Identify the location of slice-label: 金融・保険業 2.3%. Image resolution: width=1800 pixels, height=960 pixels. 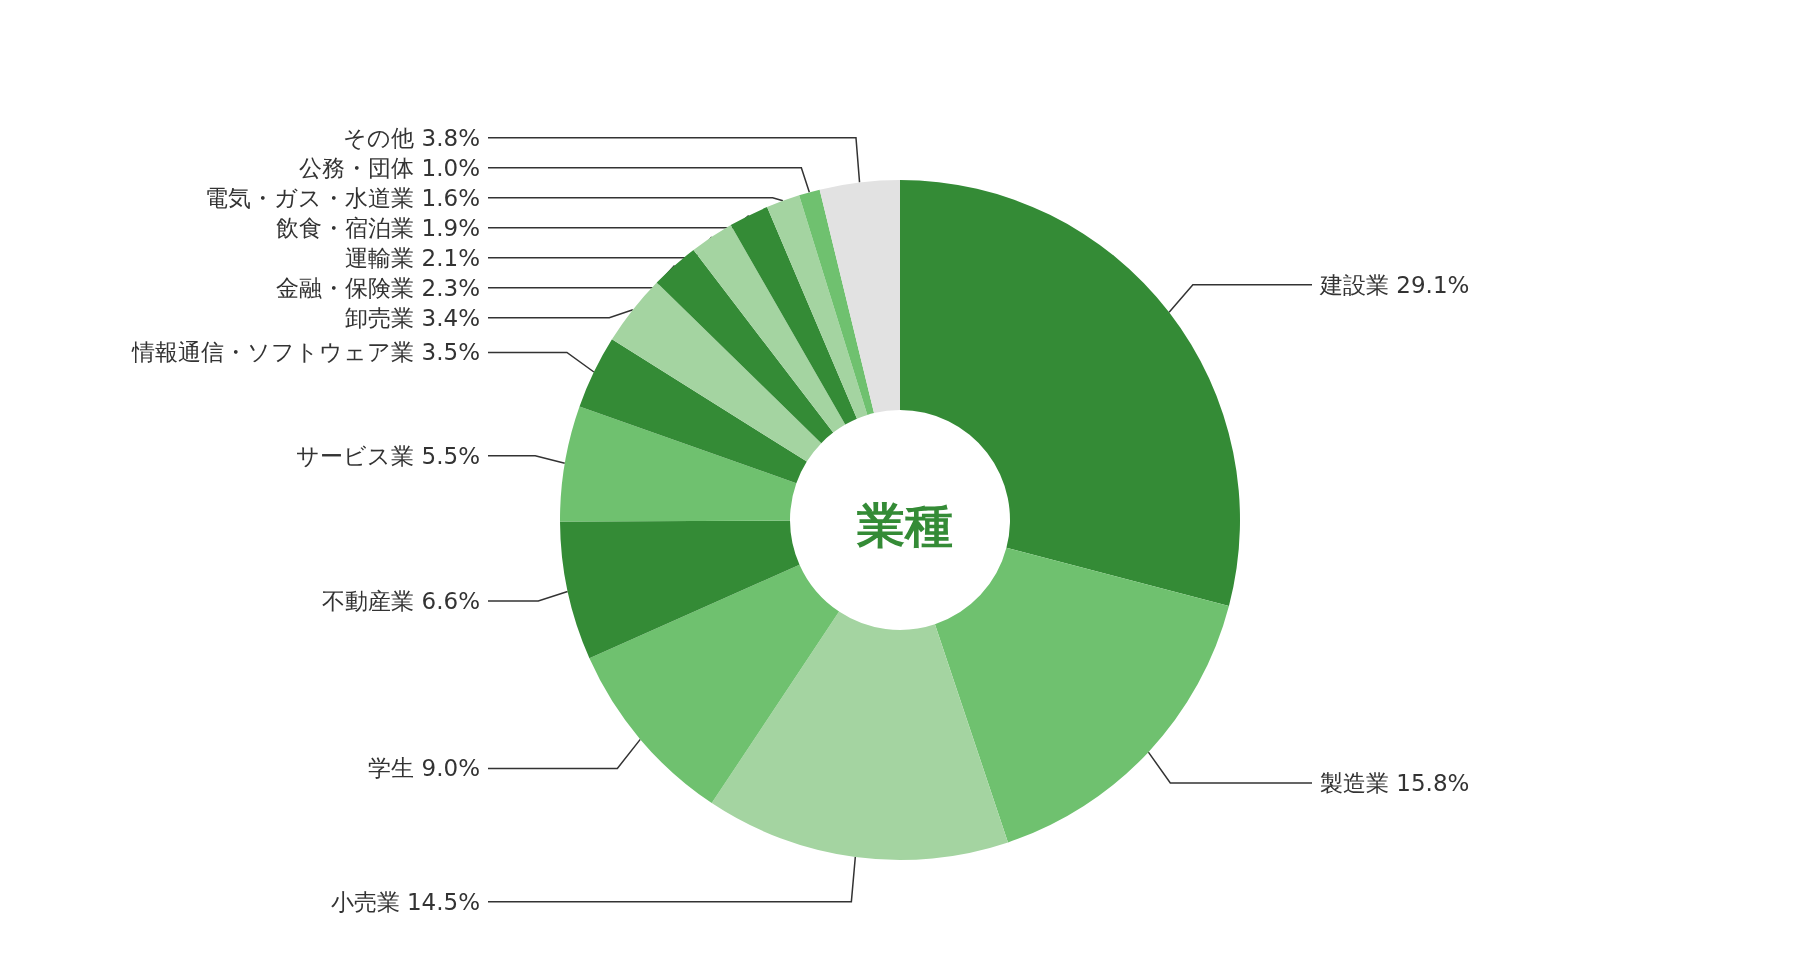
(378, 287).